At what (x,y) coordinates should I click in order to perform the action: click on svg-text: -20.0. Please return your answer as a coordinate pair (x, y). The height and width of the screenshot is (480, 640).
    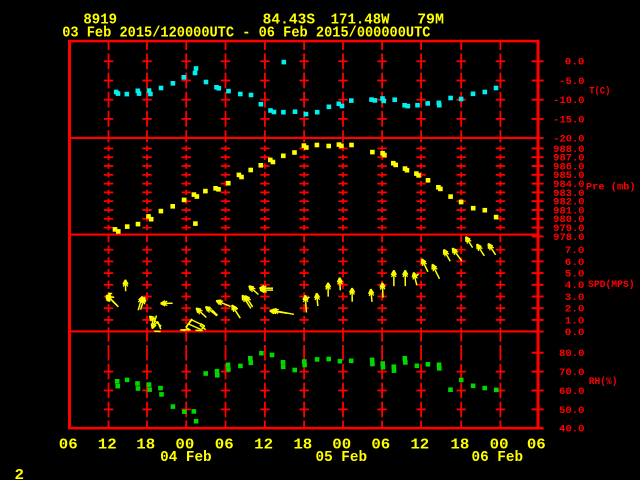
    Looking at the image, I should click on (568, 140).